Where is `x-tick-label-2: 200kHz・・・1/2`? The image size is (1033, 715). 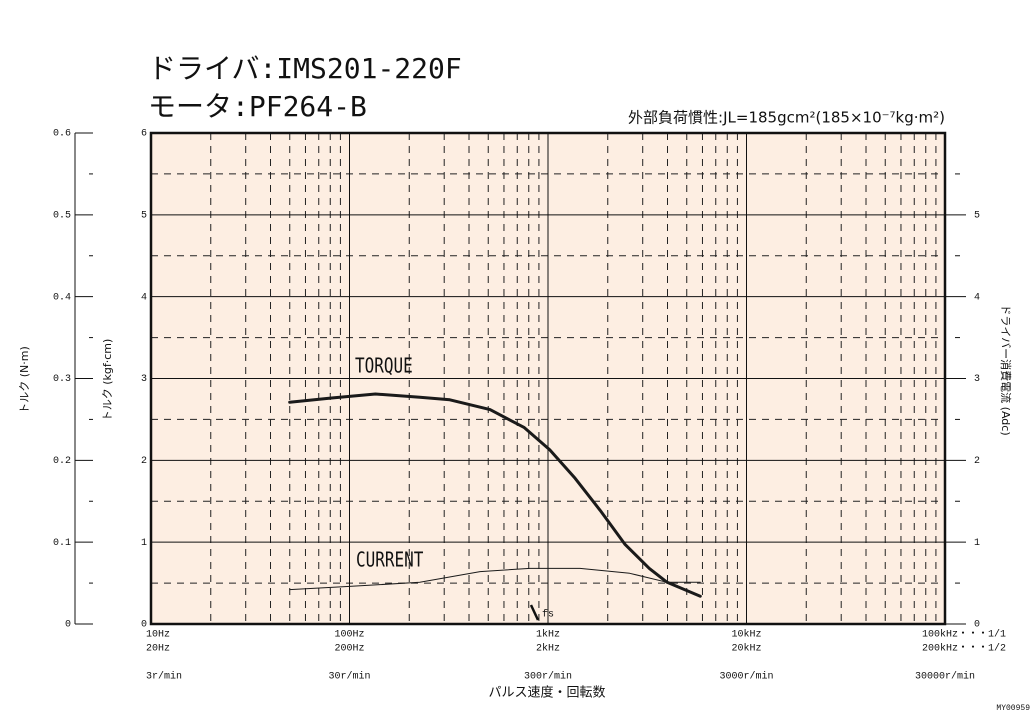
x-tick-label-2: 200kHz・・・1/2 is located at coordinates (964, 649).